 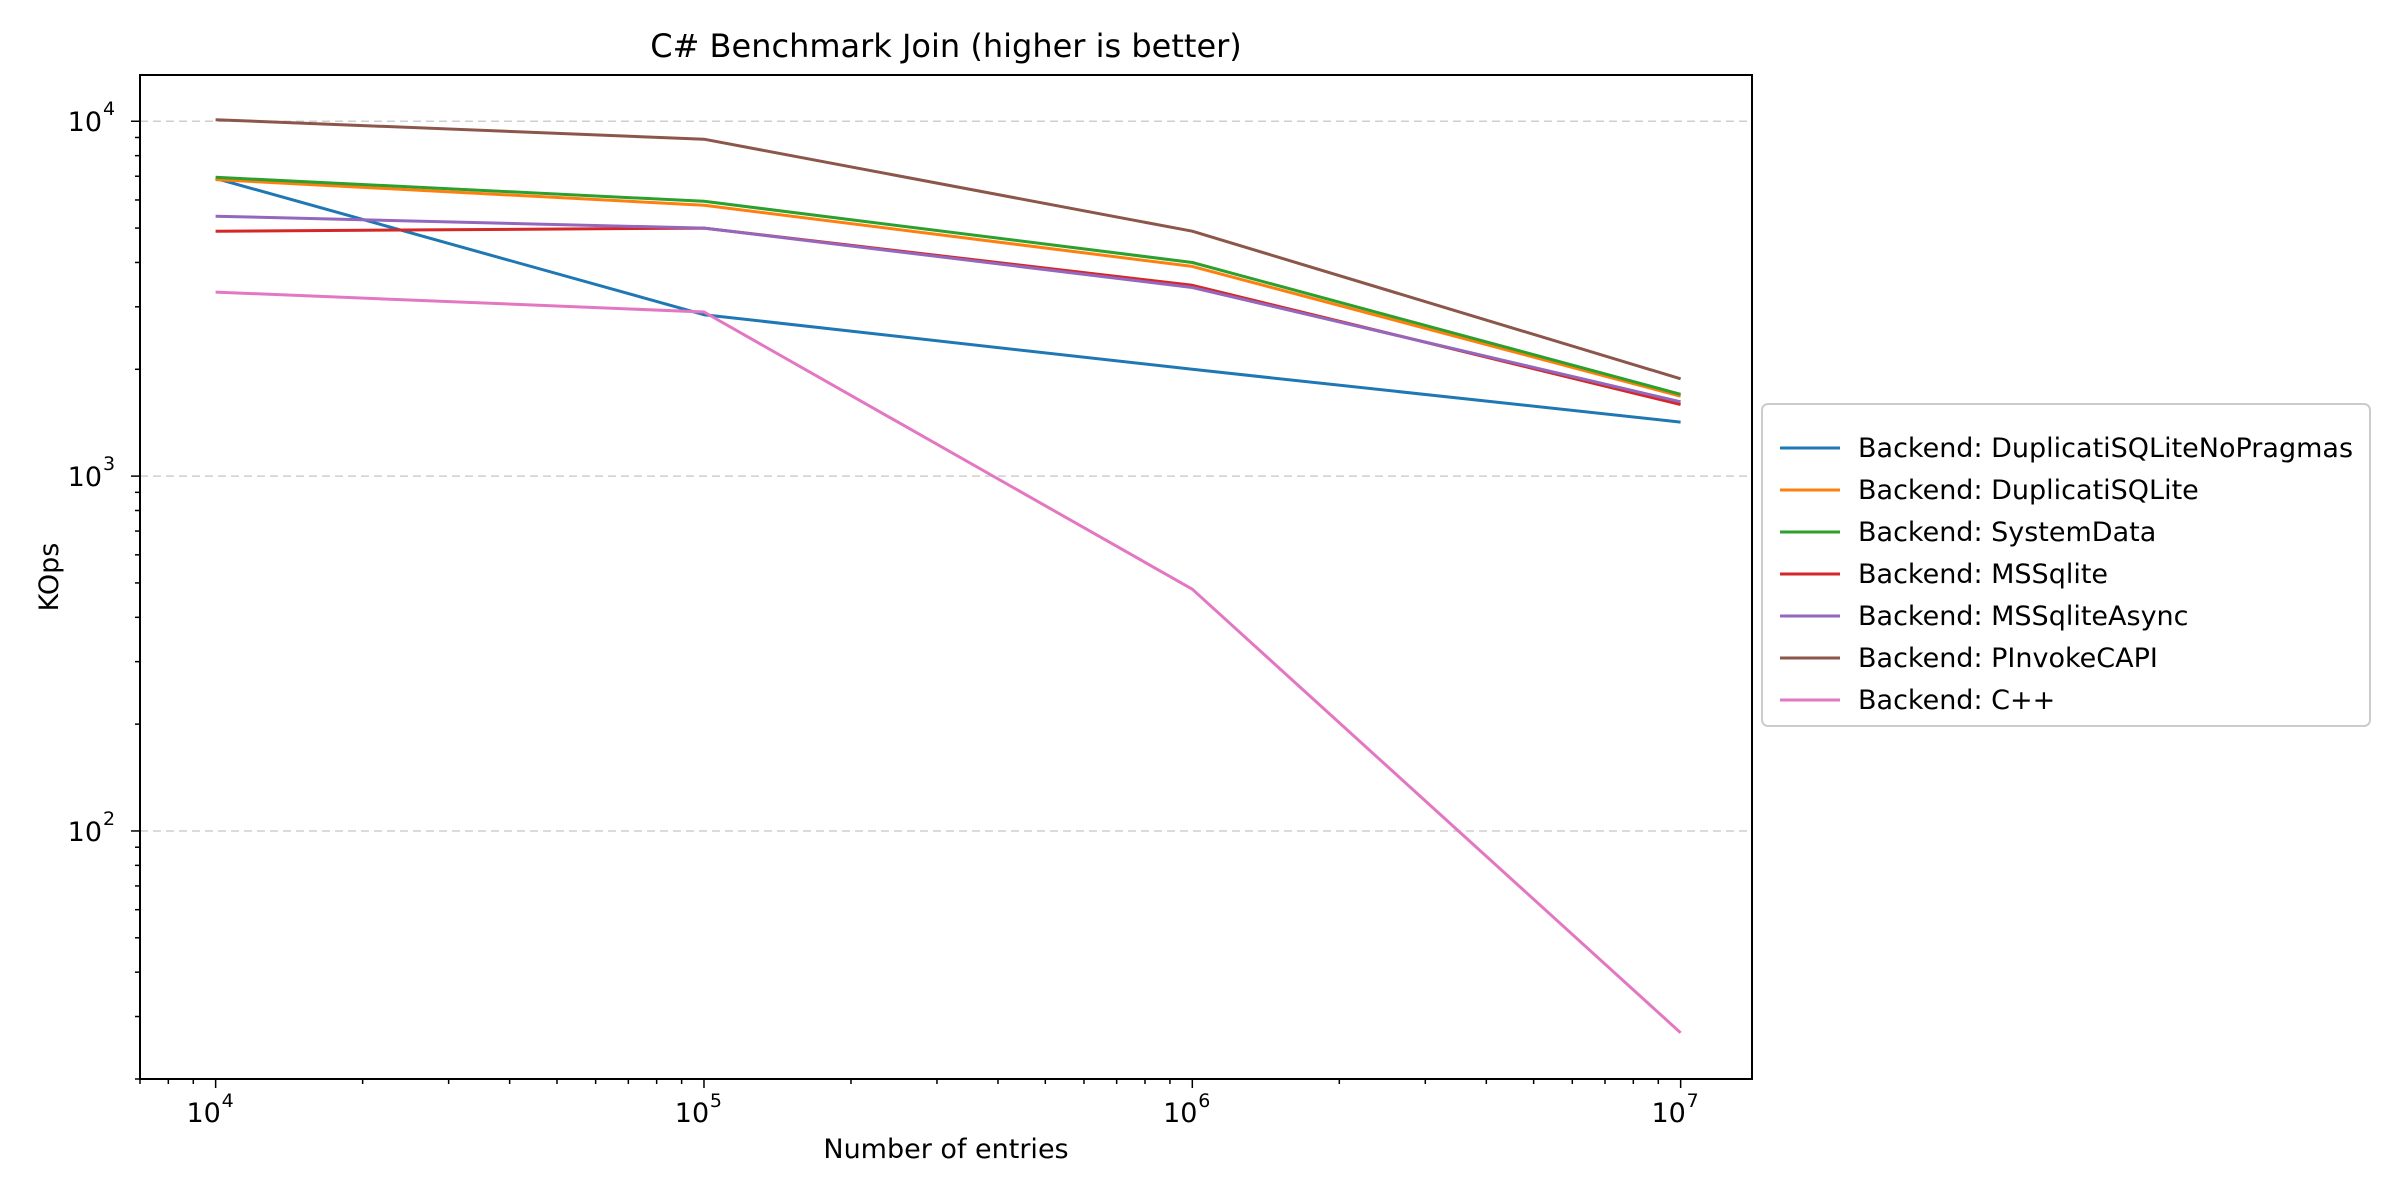 What do you see at coordinates (49, 577) in the screenshot?
I see `y-axis-label: KOps` at bounding box center [49, 577].